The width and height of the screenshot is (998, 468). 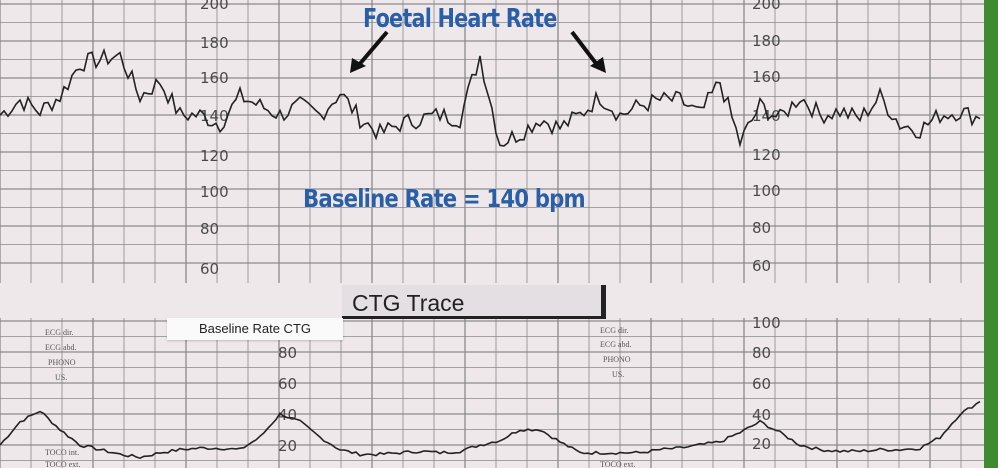 What do you see at coordinates (209, 229) in the screenshot?
I see `fhr-tick-left: 80` at bounding box center [209, 229].